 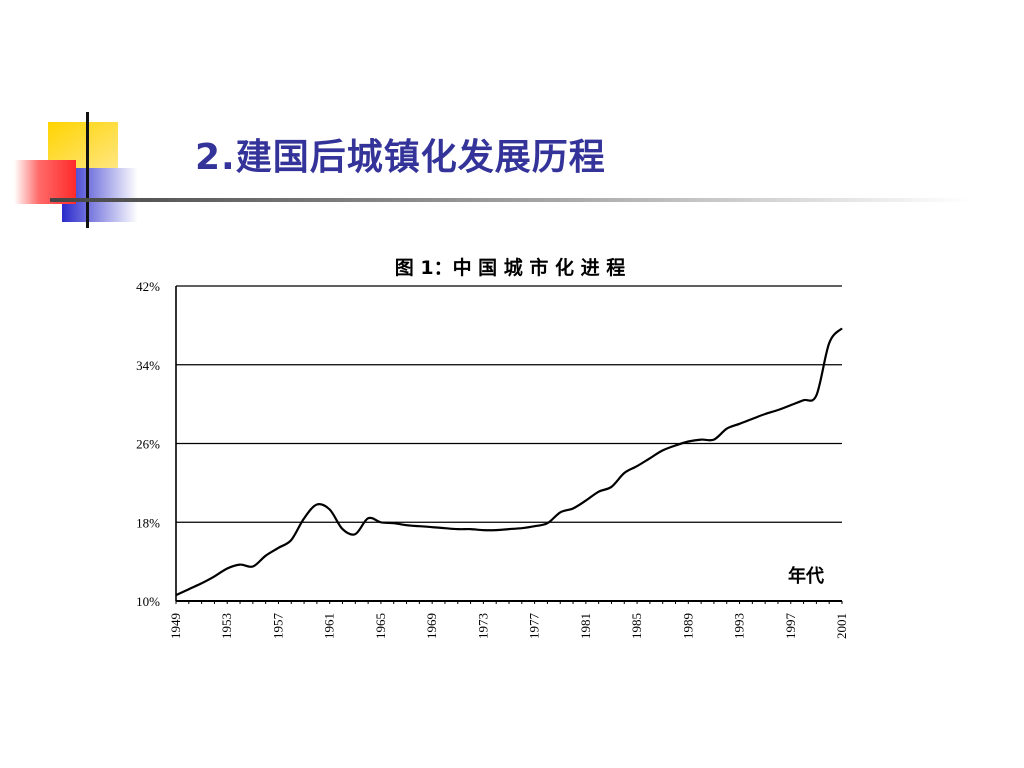 What do you see at coordinates (636, 626) in the screenshot?
I see `x-tick-label: 1985` at bounding box center [636, 626].